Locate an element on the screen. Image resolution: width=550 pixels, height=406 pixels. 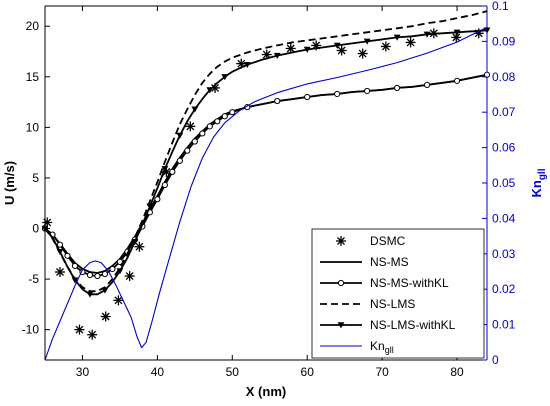
legend-label: NS-LMS-withKL is located at coordinates (413, 325).